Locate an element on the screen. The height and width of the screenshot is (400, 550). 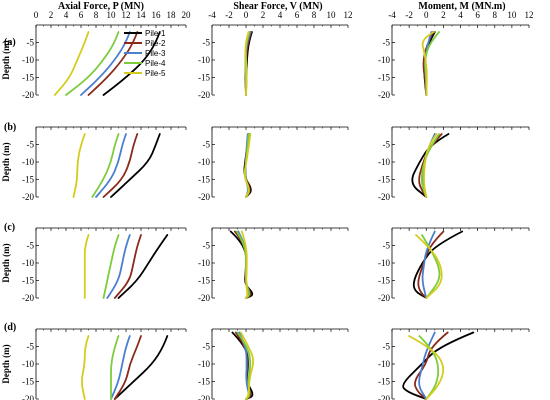
chart-c-axial-force: -5 -10 -15 -20 is located at coordinates (104, 265).